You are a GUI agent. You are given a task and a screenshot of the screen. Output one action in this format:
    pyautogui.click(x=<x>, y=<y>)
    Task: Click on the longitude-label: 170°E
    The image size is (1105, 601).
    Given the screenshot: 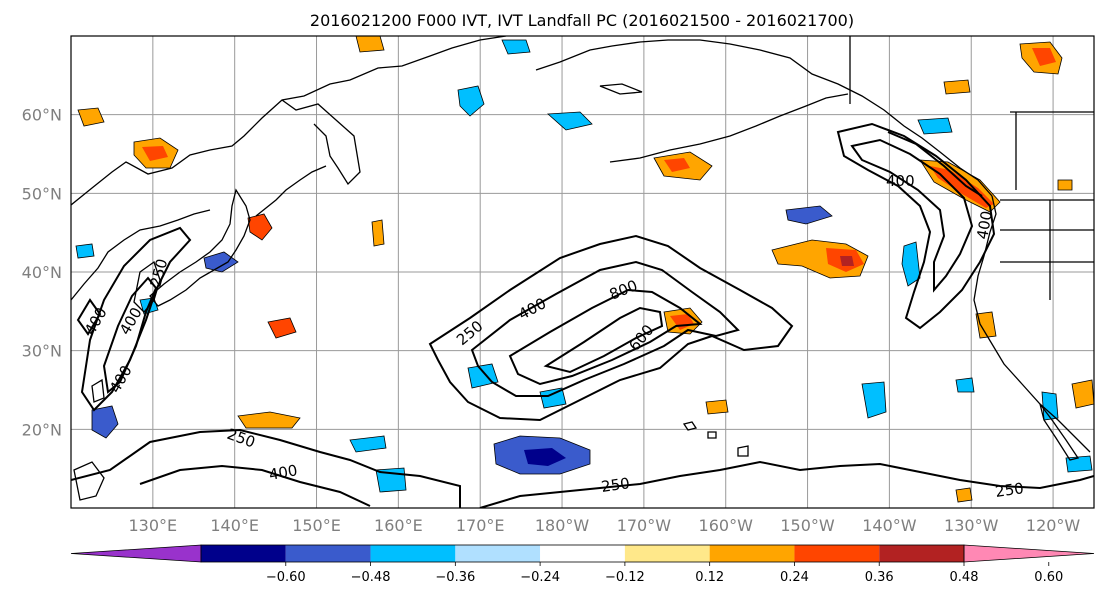 What is the action you would take?
    pyautogui.click(x=480, y=525)
    